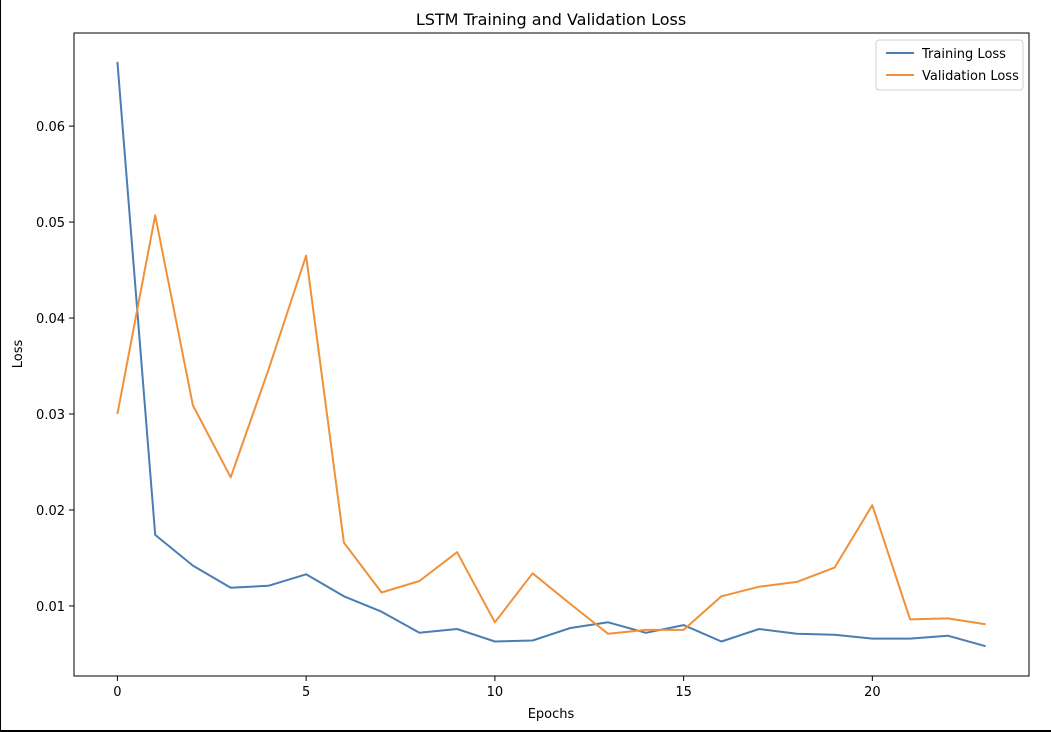 The image size is (1051, 732). Describe the element at coordinates (306, 692) in the screenshot. I see `x-tick-label: 5` at that location.